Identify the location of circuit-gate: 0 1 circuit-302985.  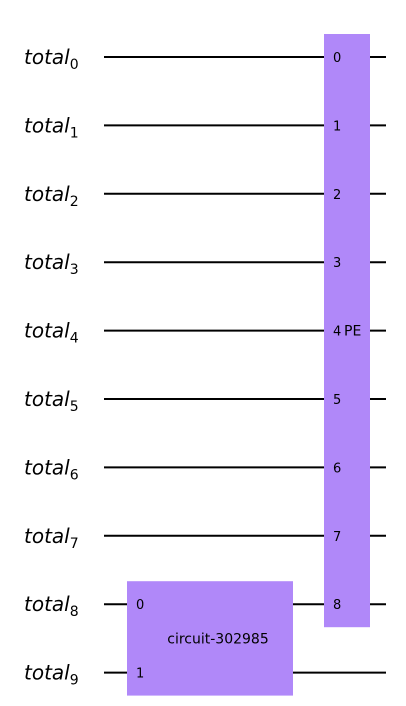
(210, 638).